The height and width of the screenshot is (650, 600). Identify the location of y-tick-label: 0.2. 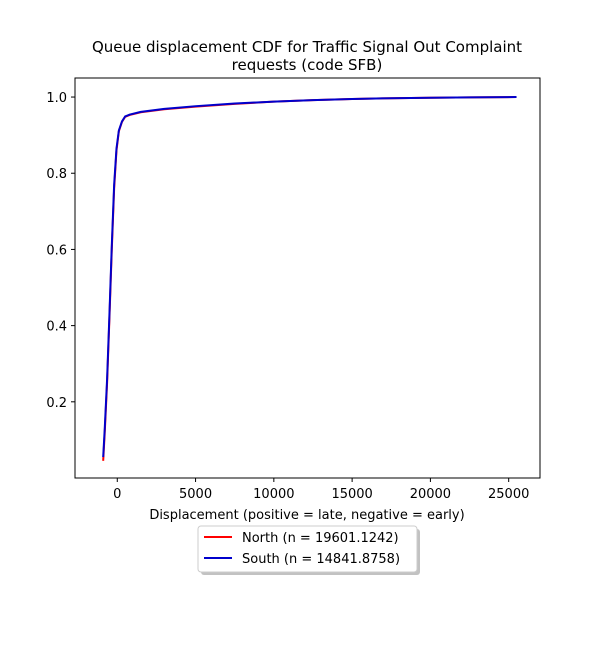
(56, 403).